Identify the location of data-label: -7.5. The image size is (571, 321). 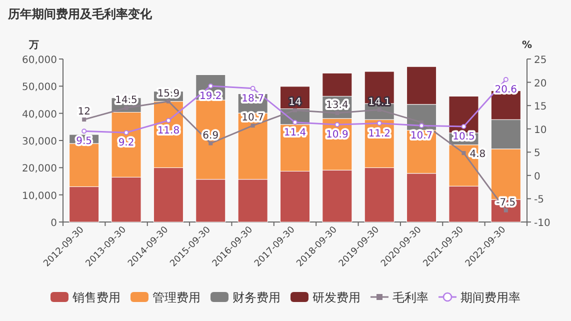
(506, 202).